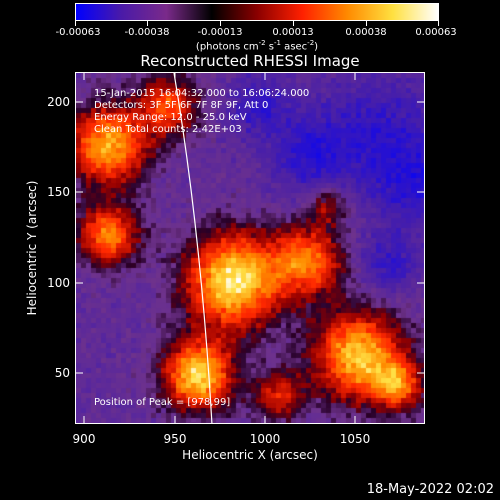  What do you see at coordinates (168, 129) in the screenshot?
I see `info-clean-counts: Clean Total counts: 2.42E+03` at bounding box center [168, 129].